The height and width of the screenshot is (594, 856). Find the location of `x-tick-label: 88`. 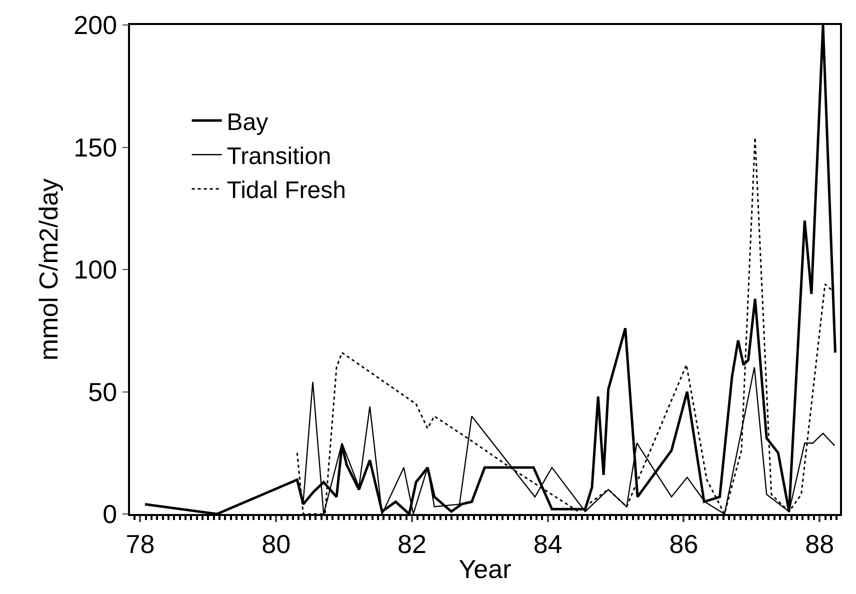

x-tick-label: 88 is located at coordinates (819, 543).